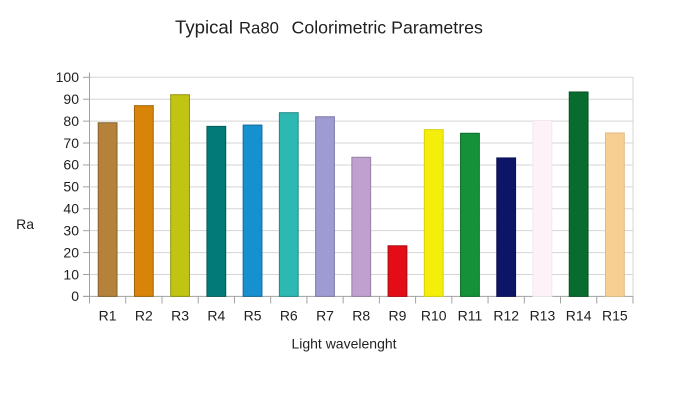  I want to click on svg-text: R9, so click(398, 316).